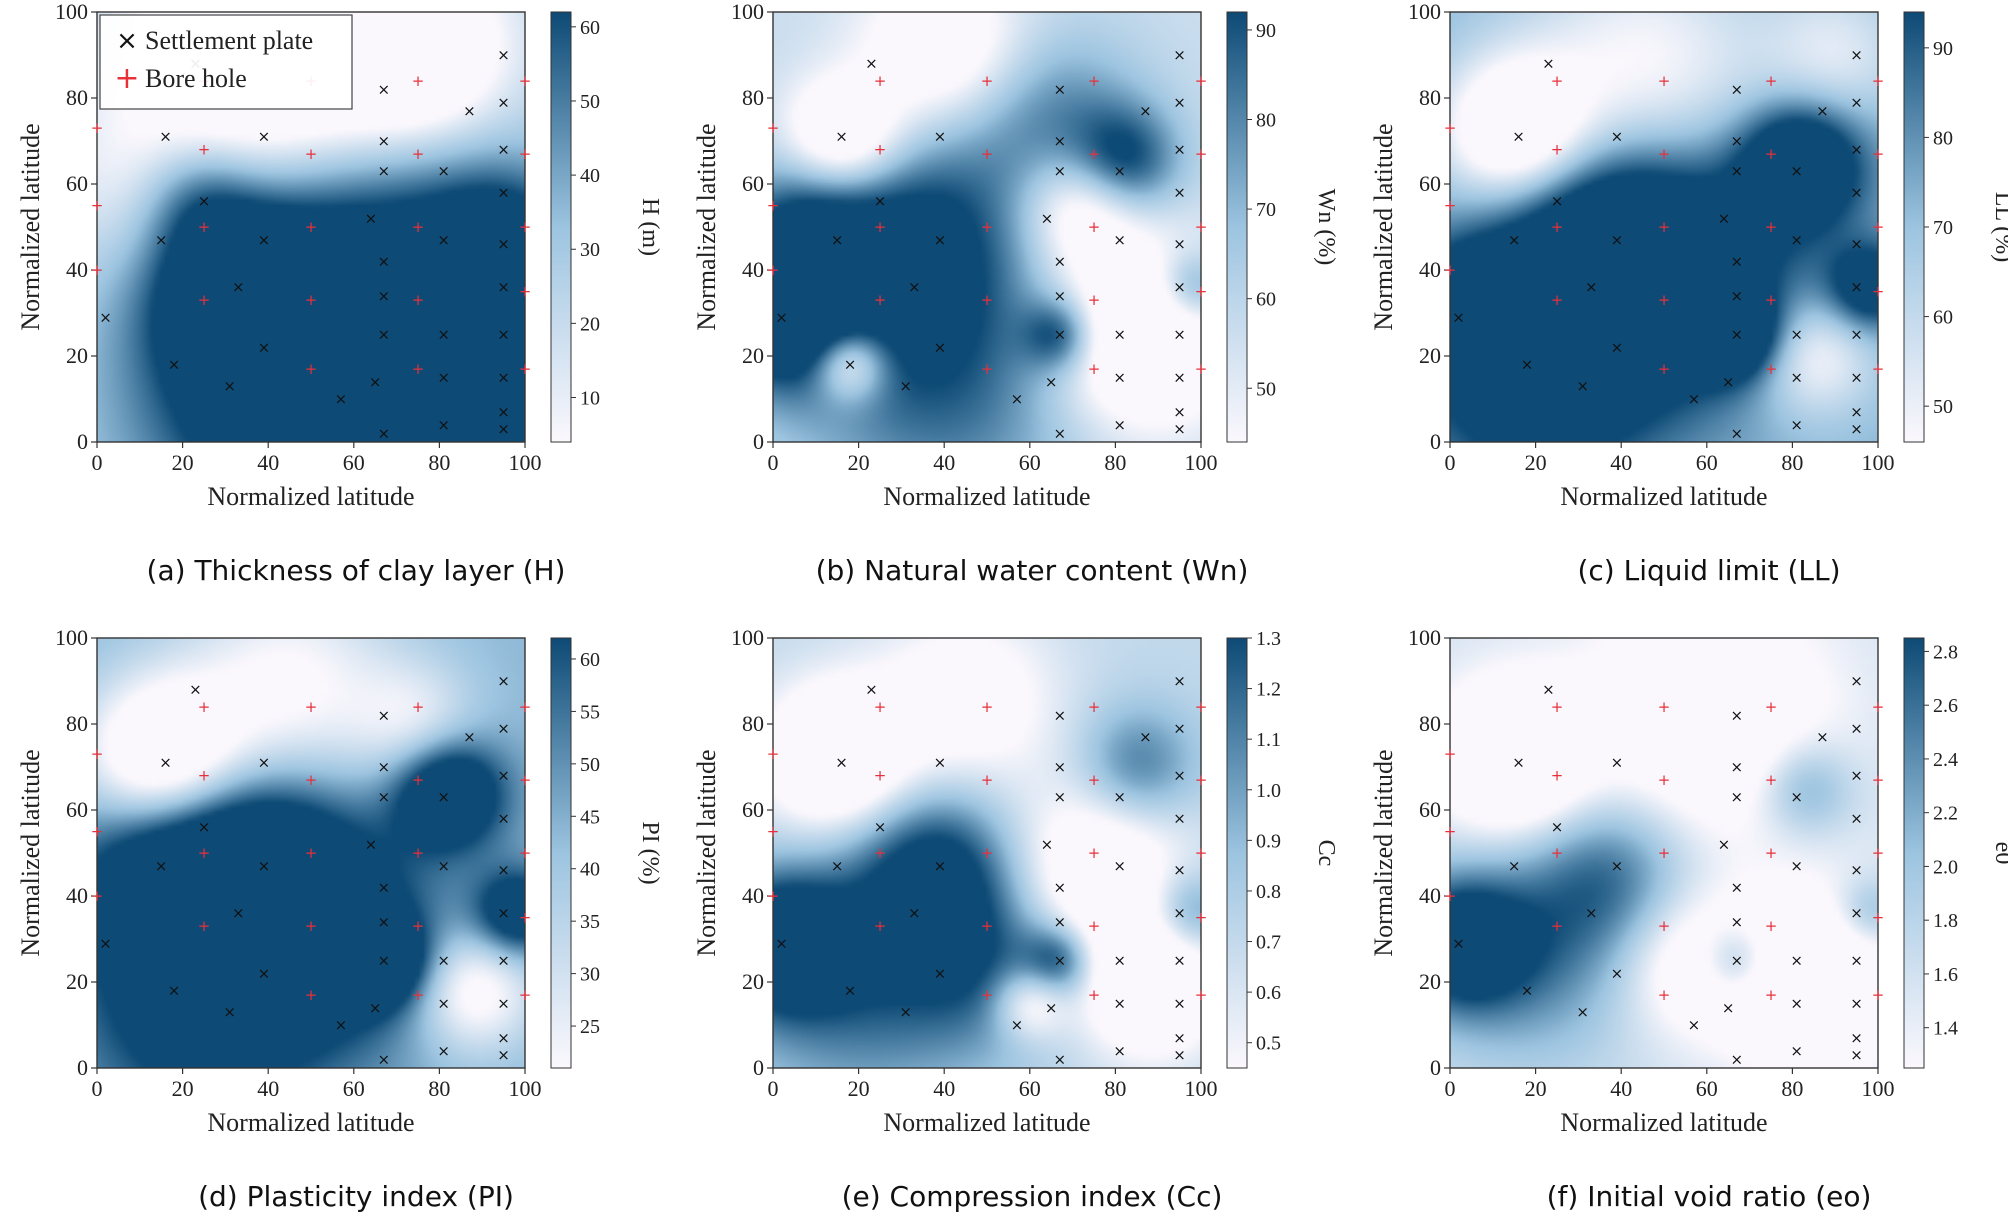 This screenshot has width=2008, height=1217. I want to click on colorbar-label: H (m), so click(650, 227).